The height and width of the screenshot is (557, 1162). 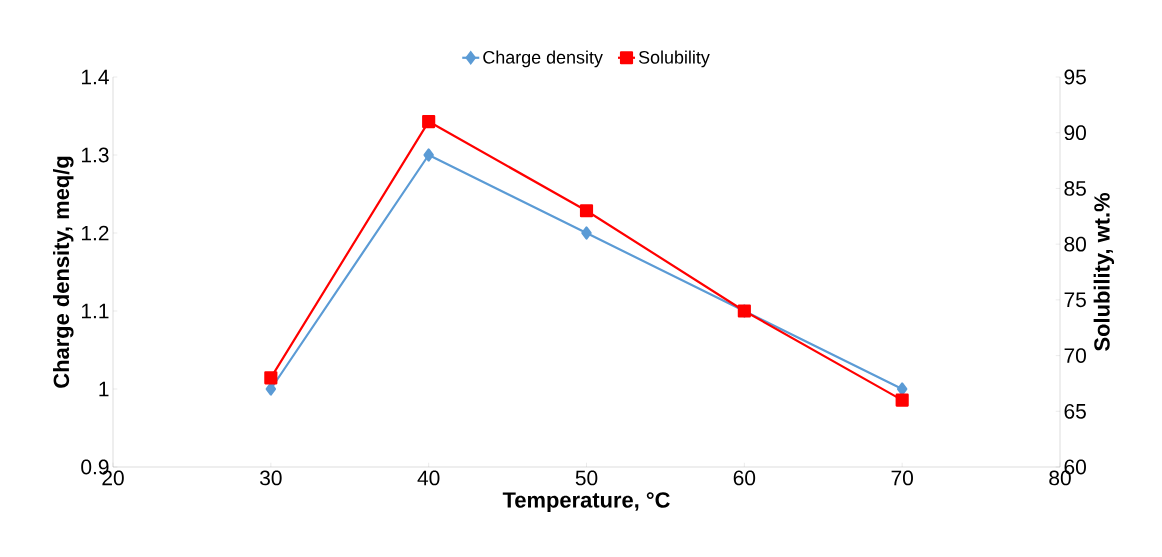 I want to click on y2-tick-label: 80, so click(x=1075, y=244).